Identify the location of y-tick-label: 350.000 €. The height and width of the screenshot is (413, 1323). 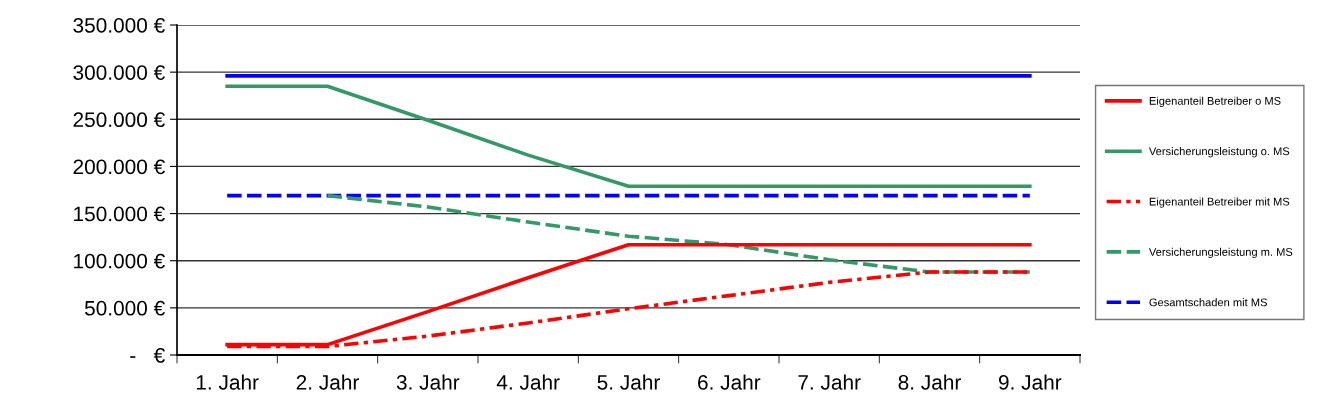
(119, 25).